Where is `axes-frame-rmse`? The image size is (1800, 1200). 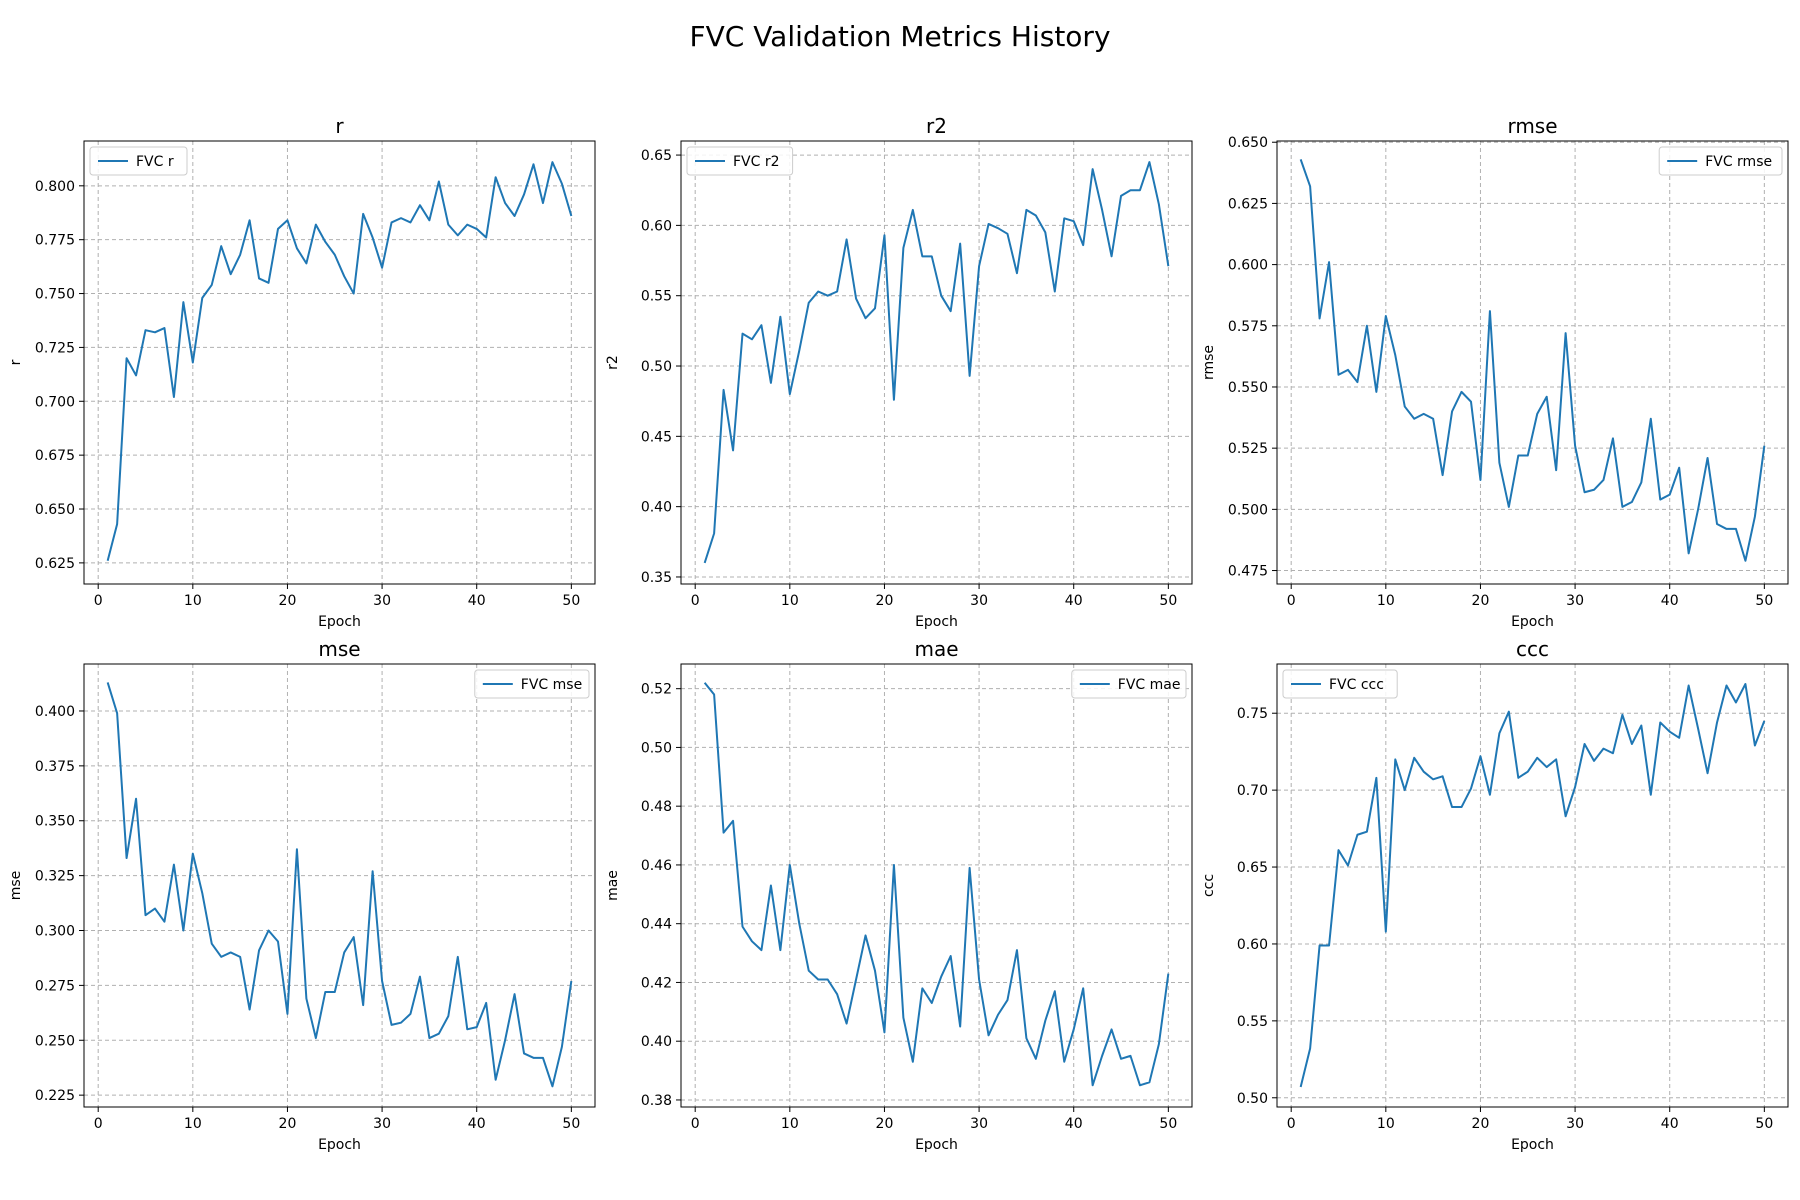
axes-frame-rmse is located at coordinates (1532, 362).